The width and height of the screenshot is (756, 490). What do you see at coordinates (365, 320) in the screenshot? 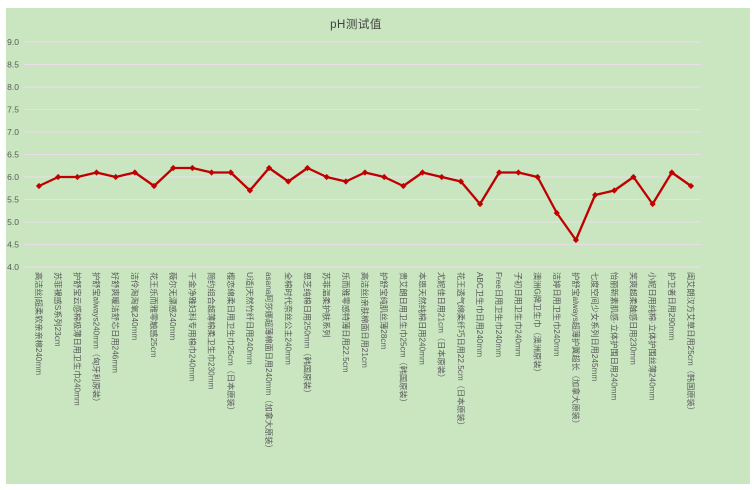
I see `x-axis-category-label: 高洁丝|亲肤棉面日用21cm` at bounding box center [365, 320].